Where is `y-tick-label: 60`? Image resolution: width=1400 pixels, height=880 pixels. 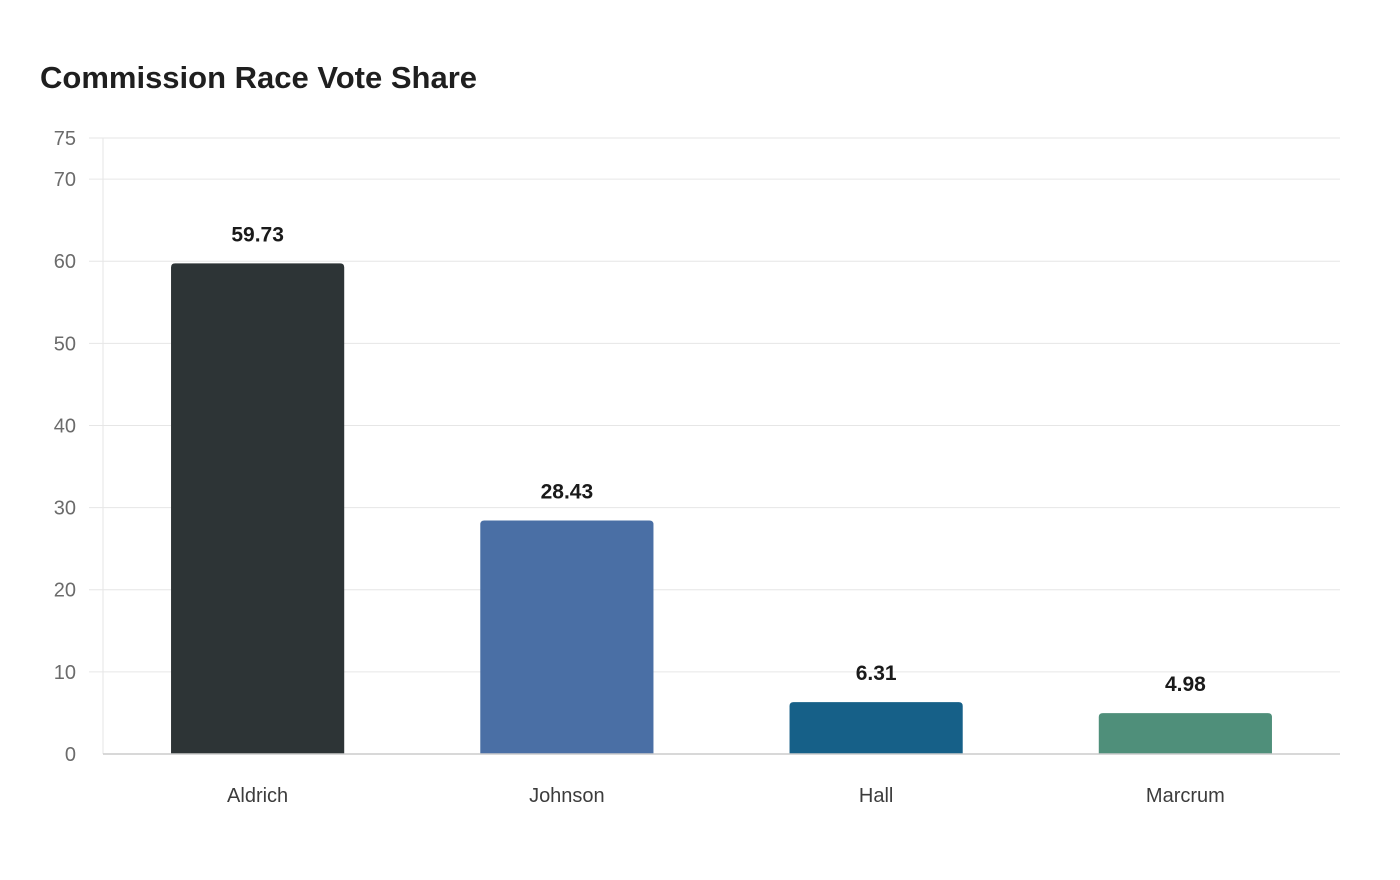 y-tick-label: 60 is located at coordinates (65, 262).